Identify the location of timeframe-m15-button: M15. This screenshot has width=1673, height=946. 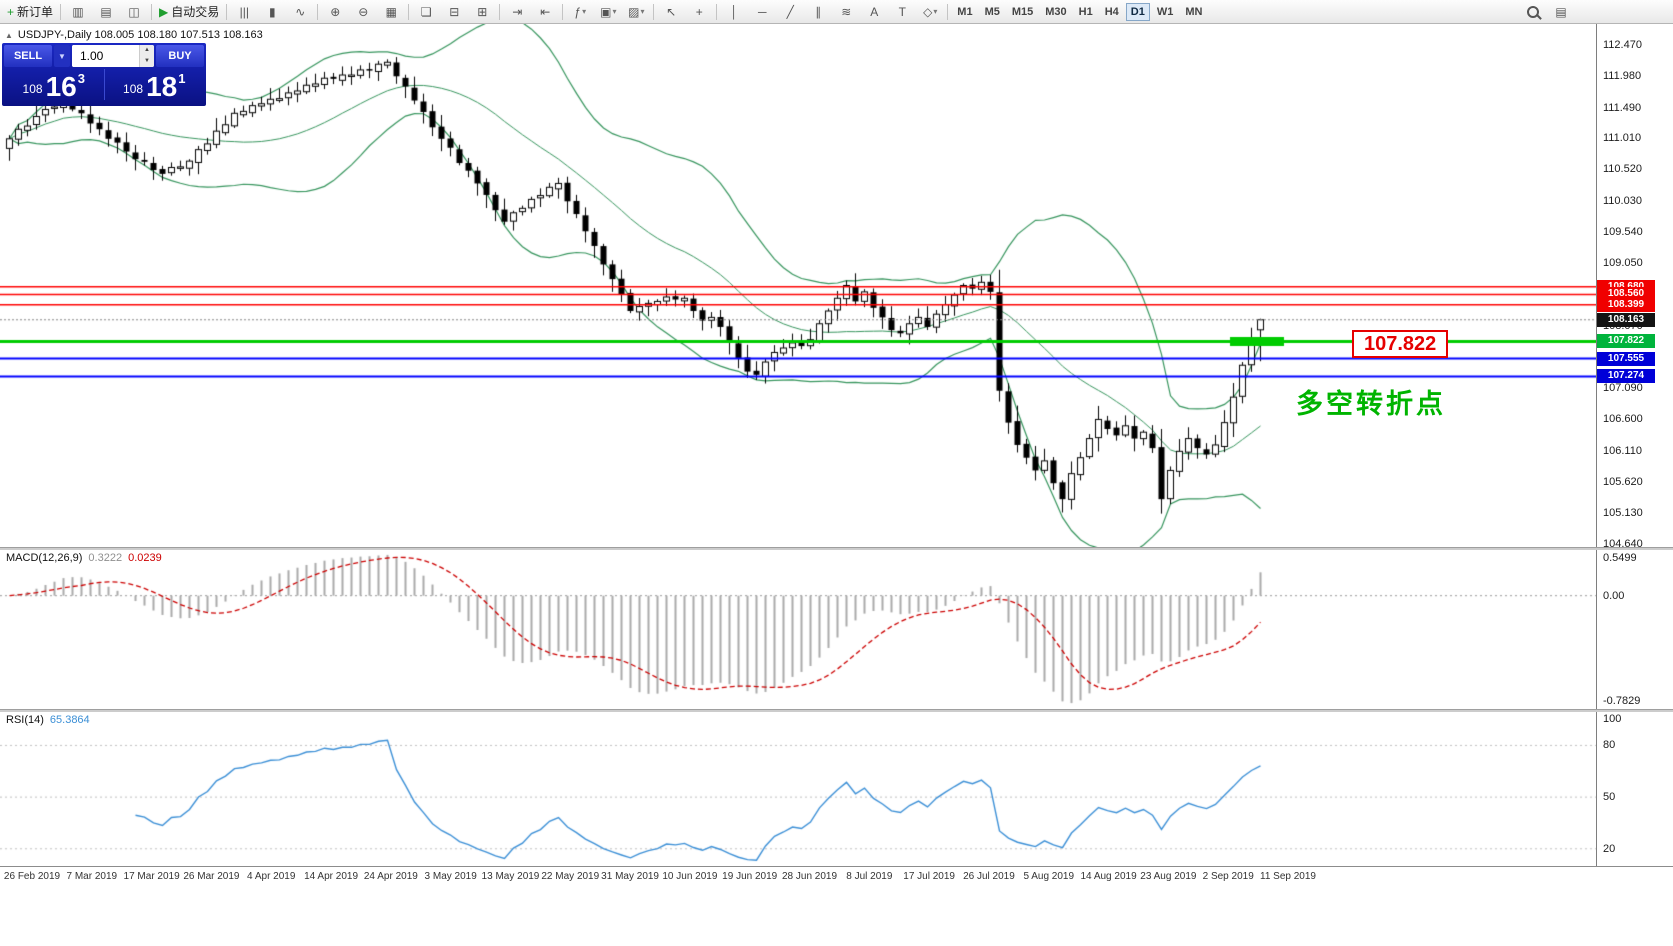
(1022, 11).